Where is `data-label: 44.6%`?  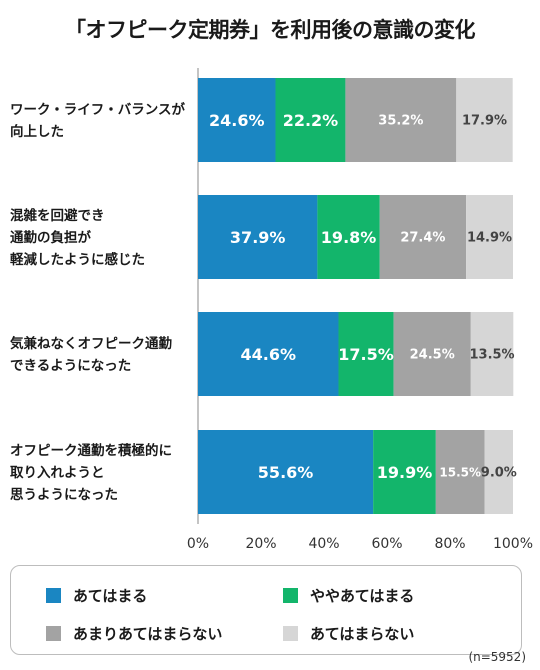 data-label: 44.6% is located at coordinates (268, 354).